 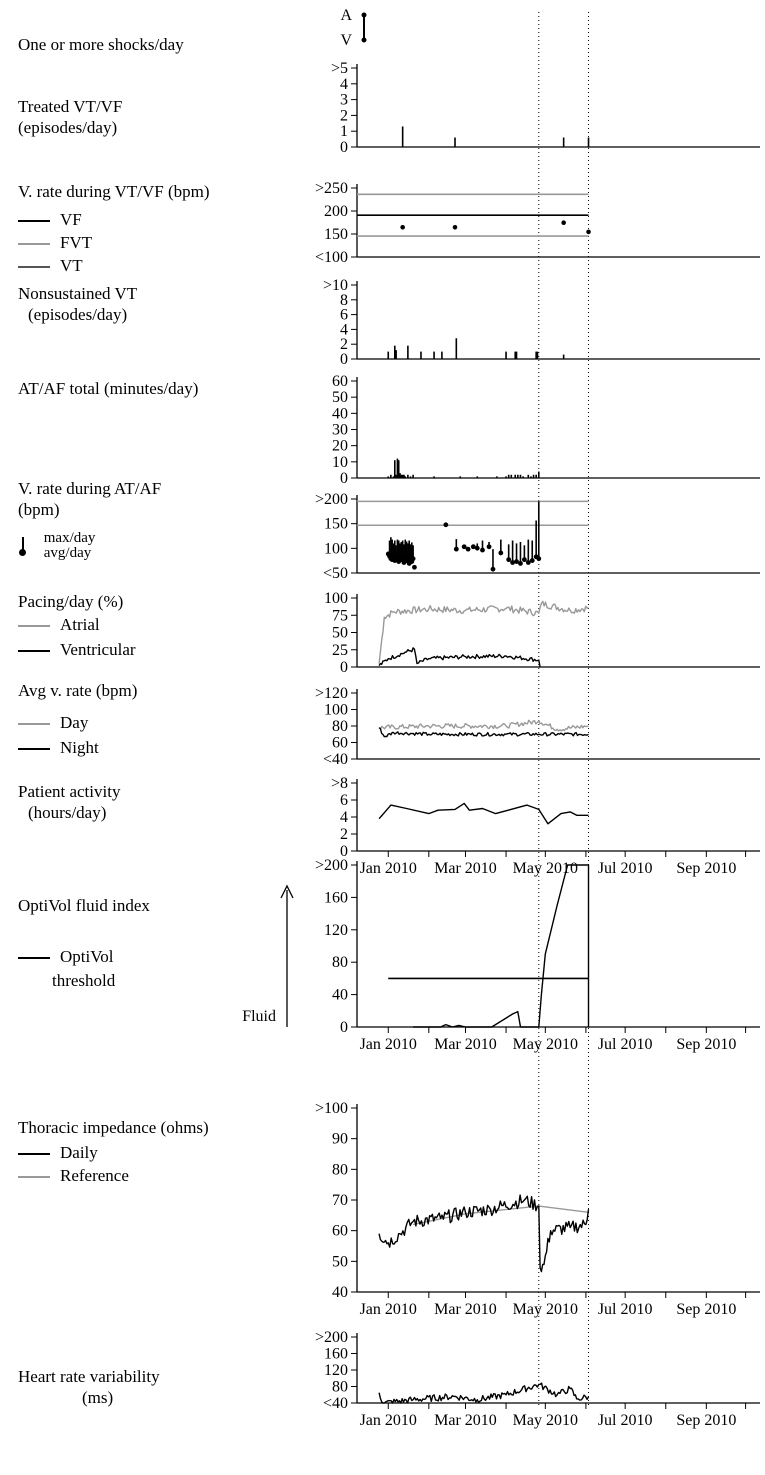 What do you see at coordinates (67, 812) in the screenshot?
I see `activity-title-line2: (hours/day)` at bounding box center [67, 812].